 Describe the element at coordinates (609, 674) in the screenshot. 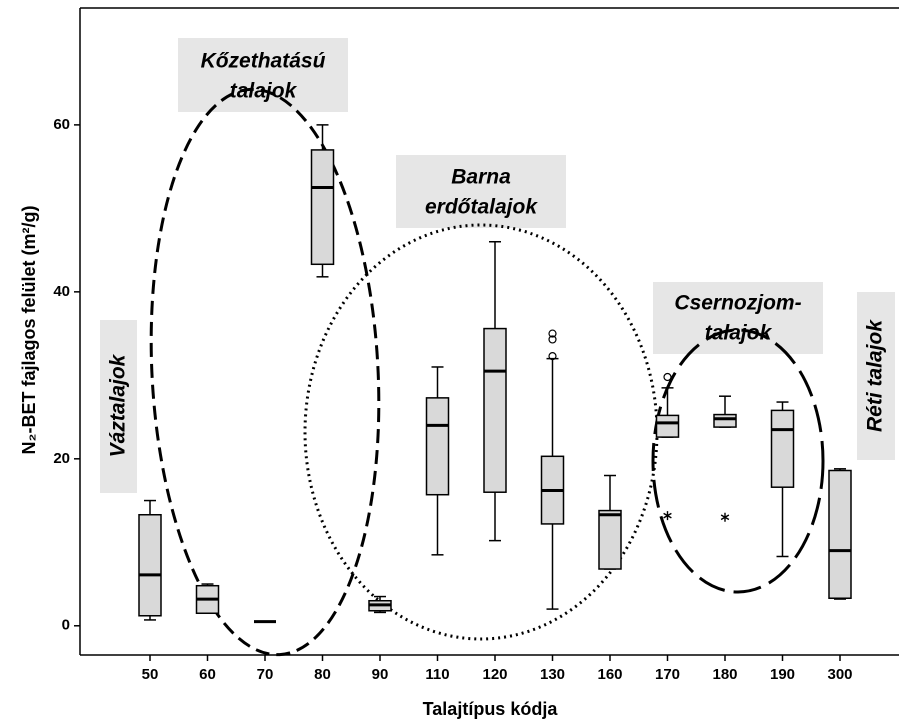

I see `x-tick-label: 160` at that location.